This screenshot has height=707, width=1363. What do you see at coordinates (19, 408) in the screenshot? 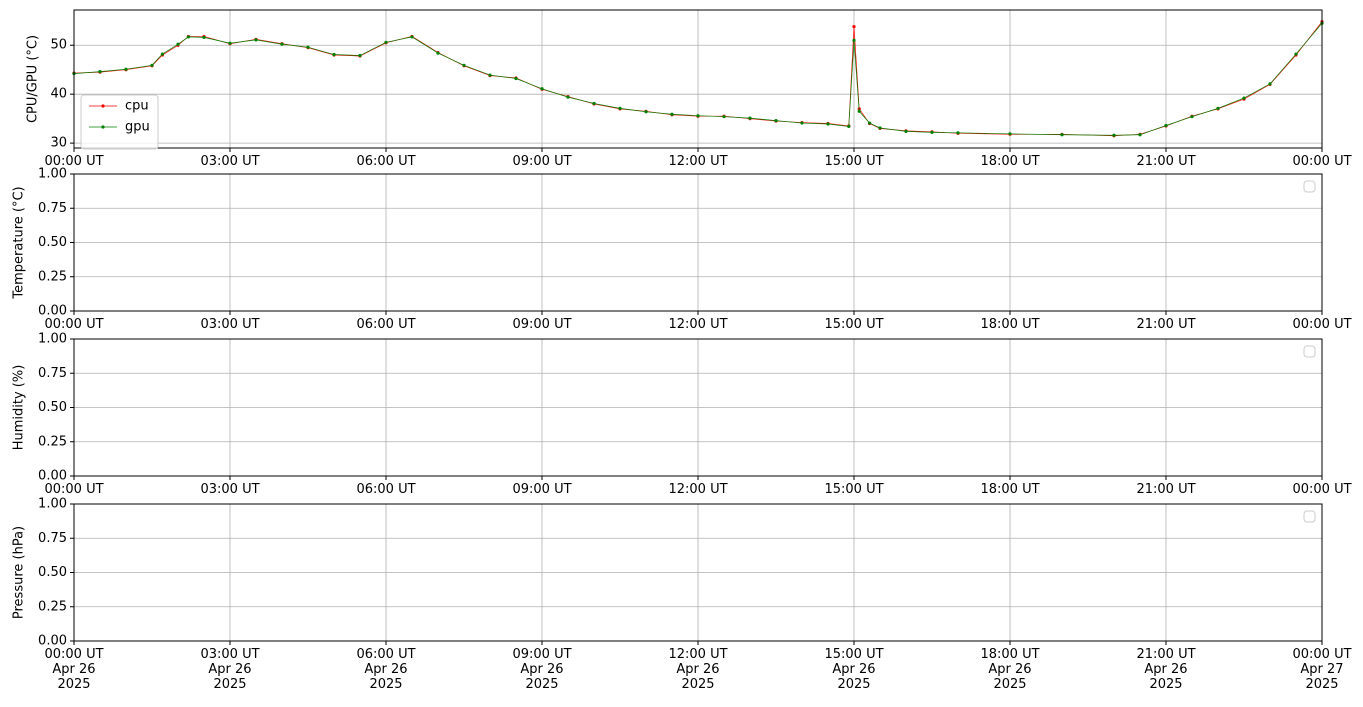
I see `y-axis-label: Humidity (%)` at bounding box center [19, 408].